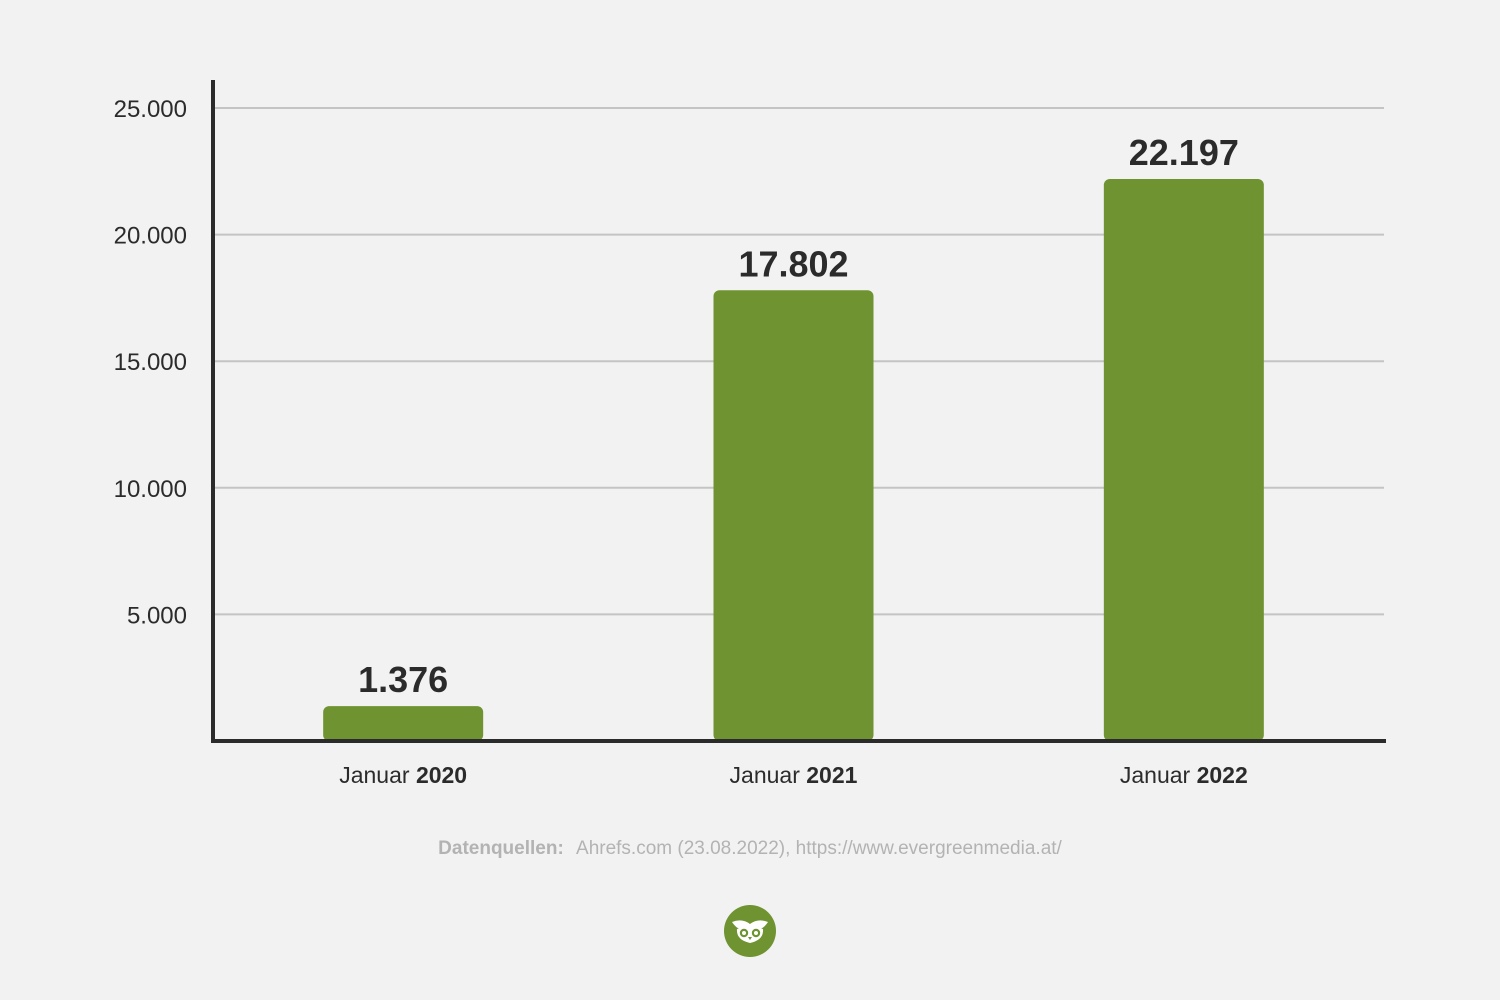 This screenshot has height=1000, width=1500. What do you see at coordinates (1184, 775) in the screenshot?
I see `x-tick-label: Januar 2022` at bounding box center [1184, 775].